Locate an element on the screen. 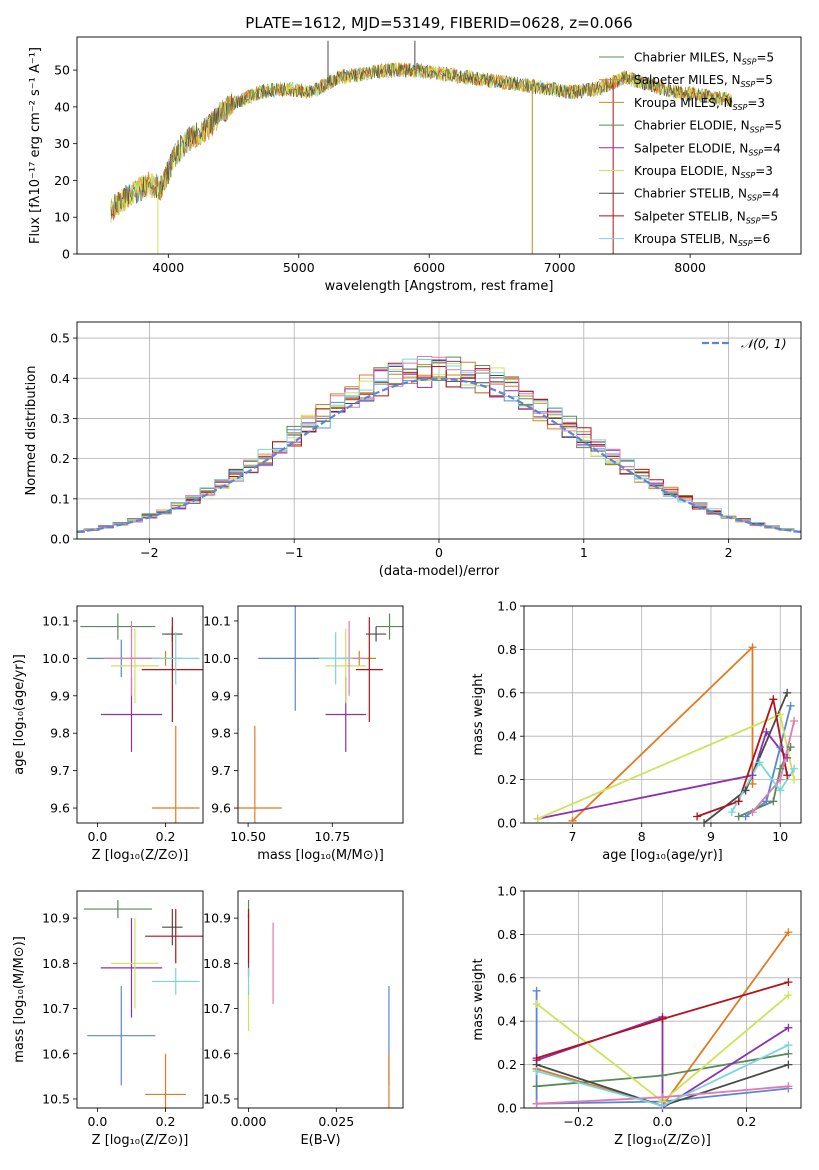 The image size is (819, 1170). weight-vs-age-ylabel: mass weight is located at coordinates (478, 714).